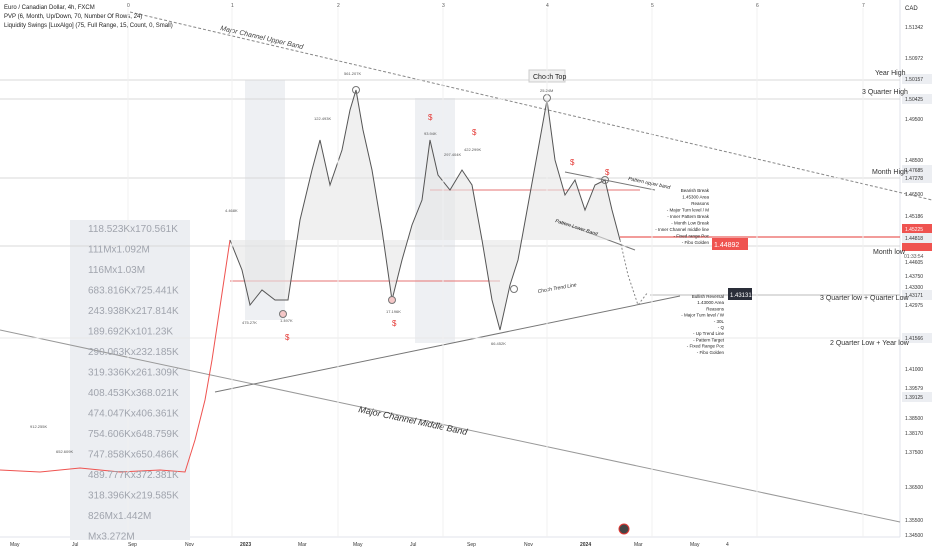 The height and width of the screenshot is (550, 932). I want to click on fib-label: 7, so click(863, 6).